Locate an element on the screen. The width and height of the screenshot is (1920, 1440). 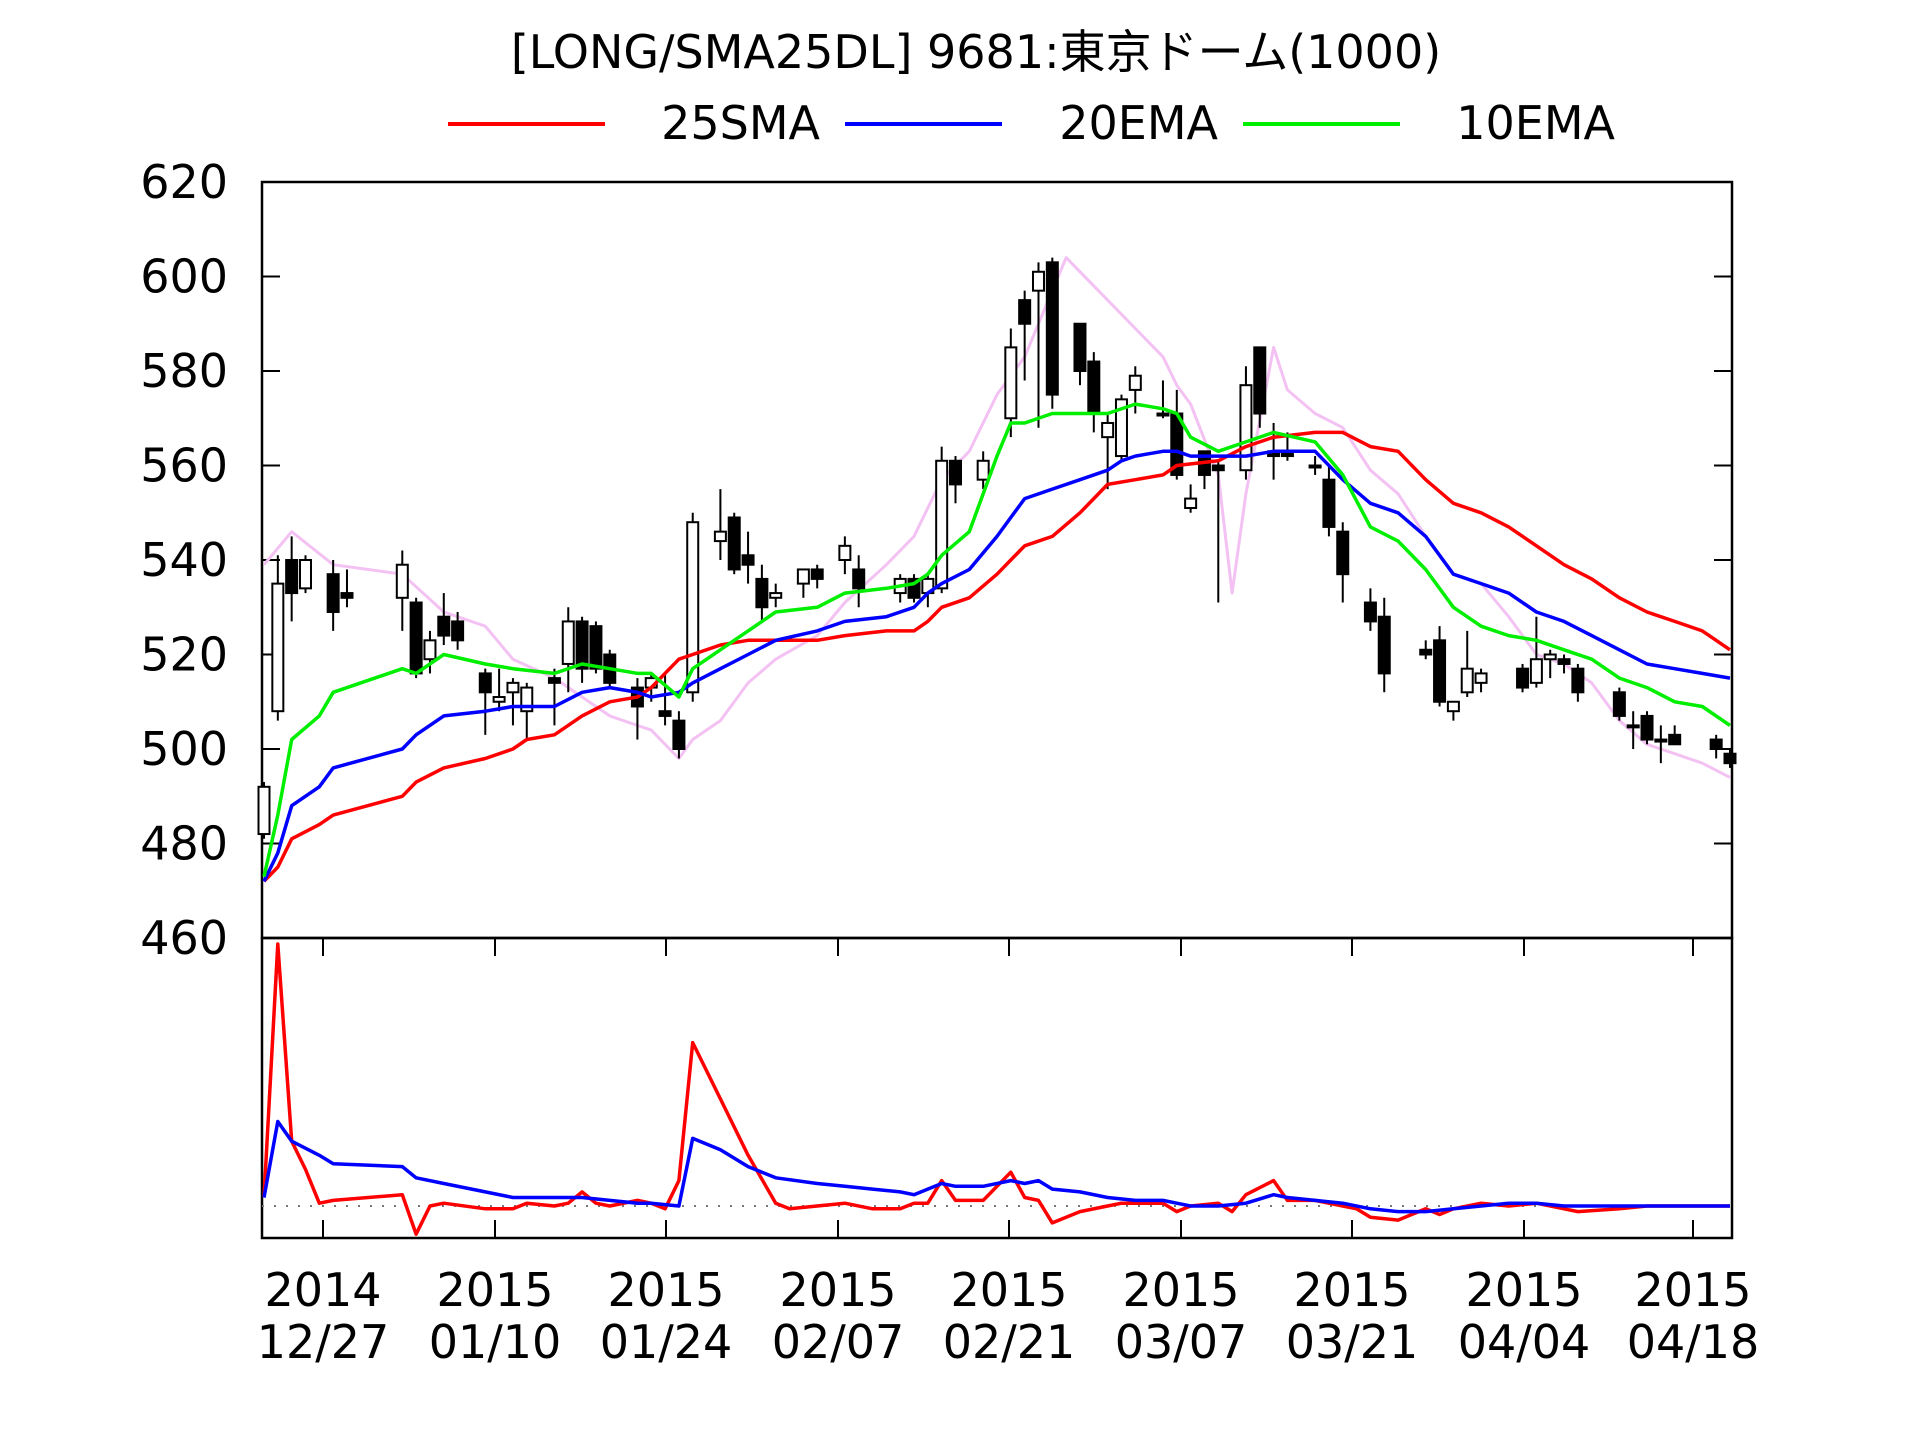
y-tick-label: 540 is located at coordinates (184, 560).